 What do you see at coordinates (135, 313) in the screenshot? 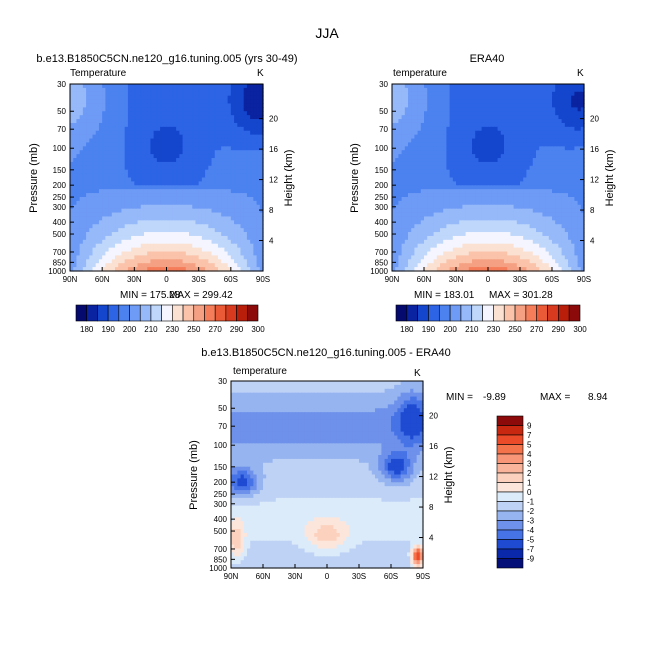
I see `colorbar-swatch` at bounding box center [135, 313].